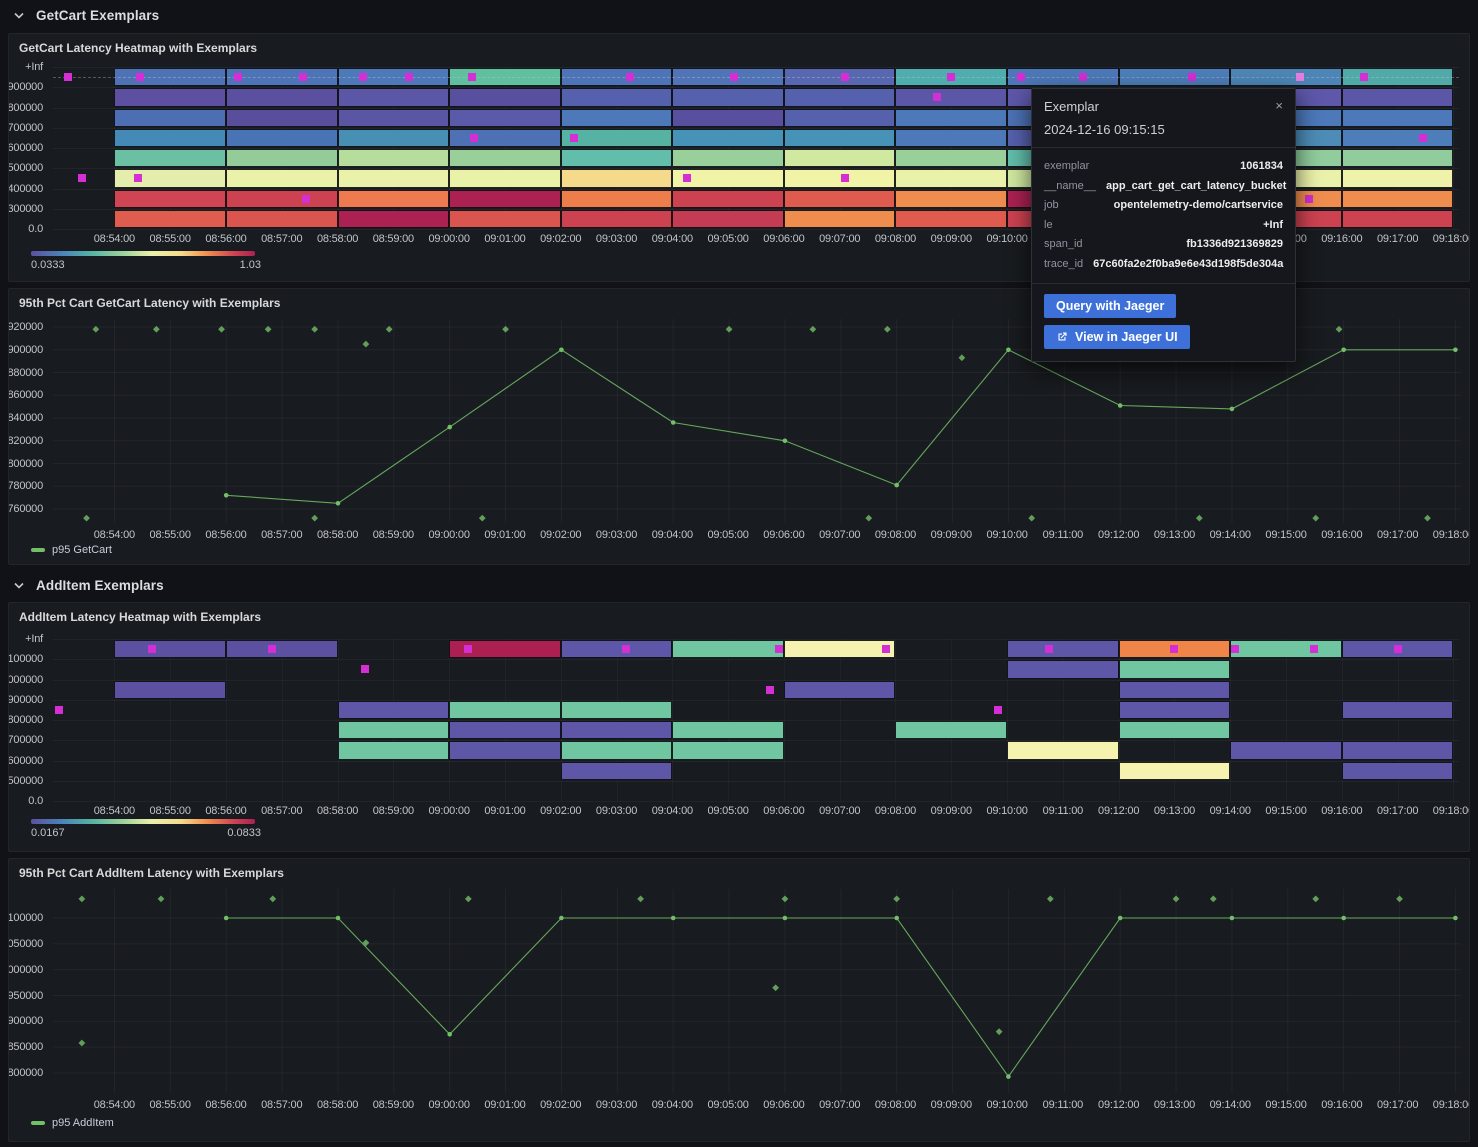 This screenshot has height=1147, width=1478. Describe the element at coordinates (739, 15) in the screenshot. I see `section-header-getcart: GetCart Exemplars` at that location.